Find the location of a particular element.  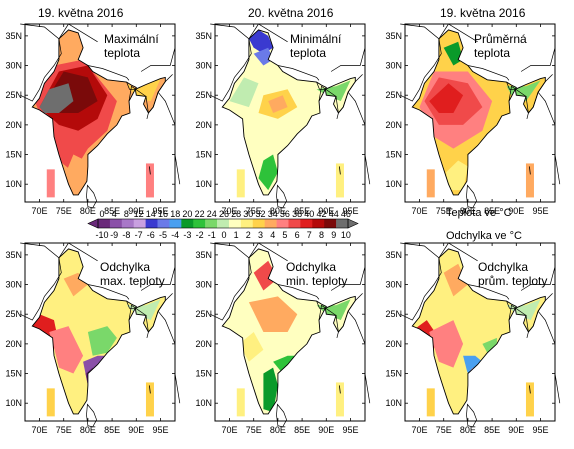

anom-tick-label: 6 is located at coordinates (297, 235).